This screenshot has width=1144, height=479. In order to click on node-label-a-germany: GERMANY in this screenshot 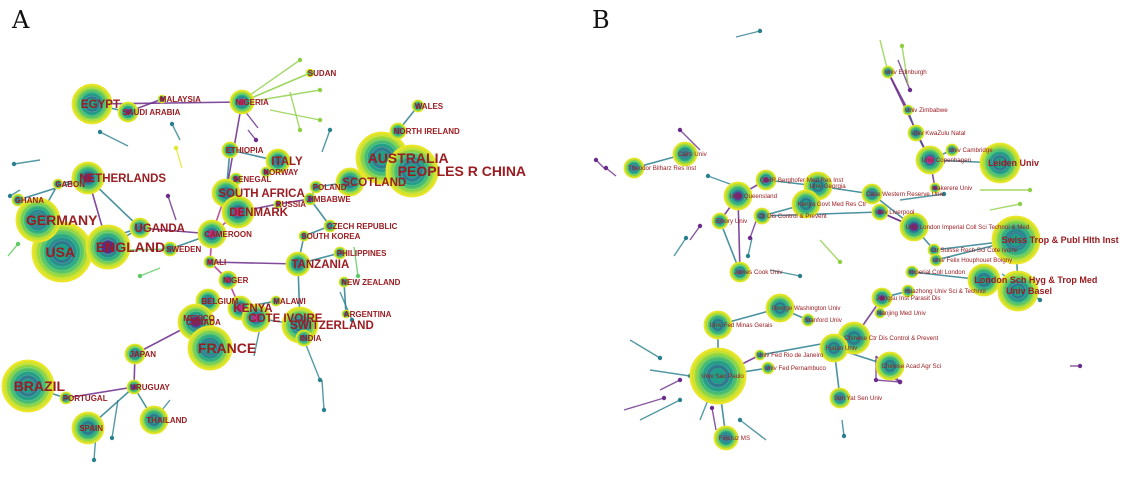, I will do `click(62, 220)`.